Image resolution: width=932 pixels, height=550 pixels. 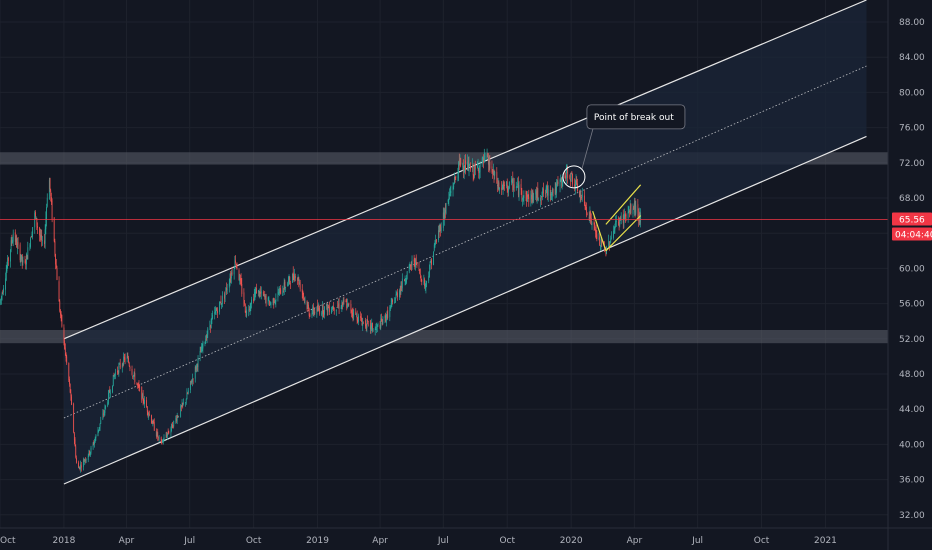 What do you see at coordinates (913, 235) in the screenshot?
I see `bar-countdown: 04:04:40` at bounding box center [913, 235].